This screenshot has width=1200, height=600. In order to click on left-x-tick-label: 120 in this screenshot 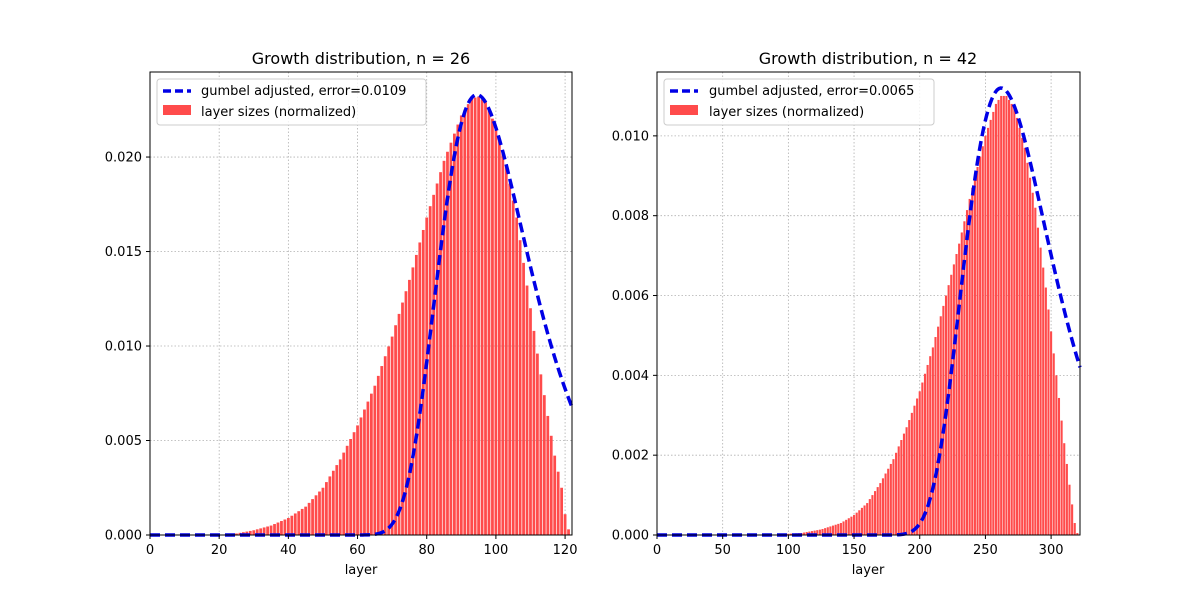, I will do `click(565, 550)`.